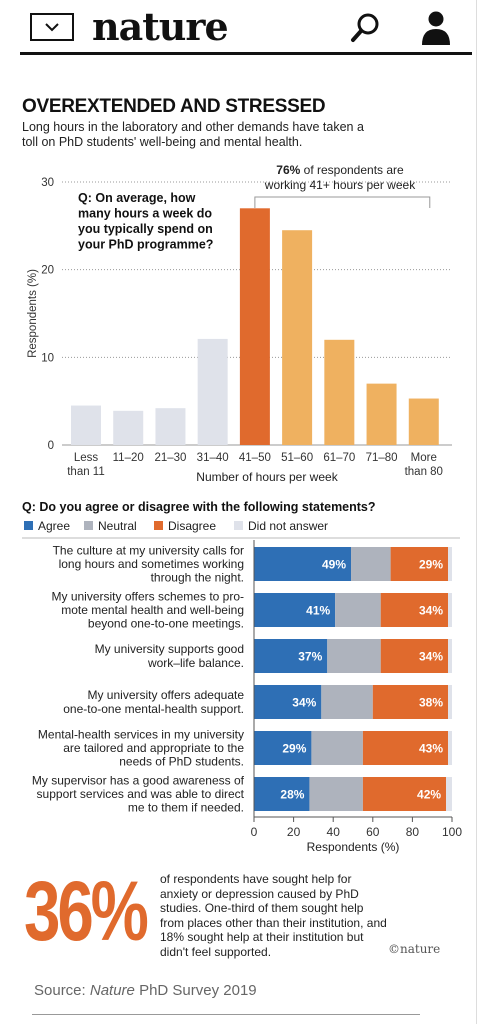 This screenshot has height=1024, width=484. What do you see at coordinates (169, 649) in the screenshot?
I see `statement-label: My university supports good` at bounding box center [169, 649].